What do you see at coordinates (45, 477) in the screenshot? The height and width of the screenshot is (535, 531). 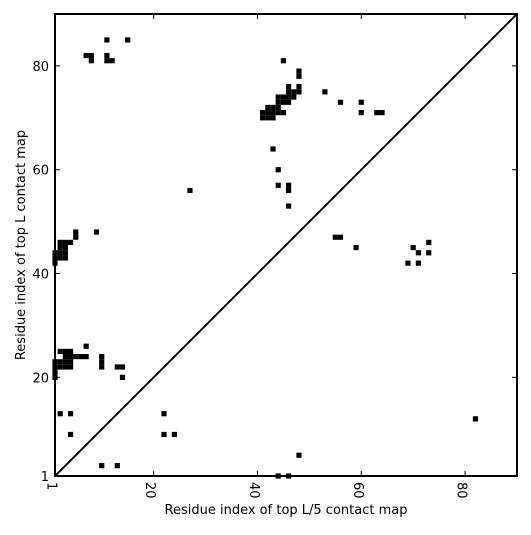 I see `y-tick-label: 1` at bounding box center [45, 477].